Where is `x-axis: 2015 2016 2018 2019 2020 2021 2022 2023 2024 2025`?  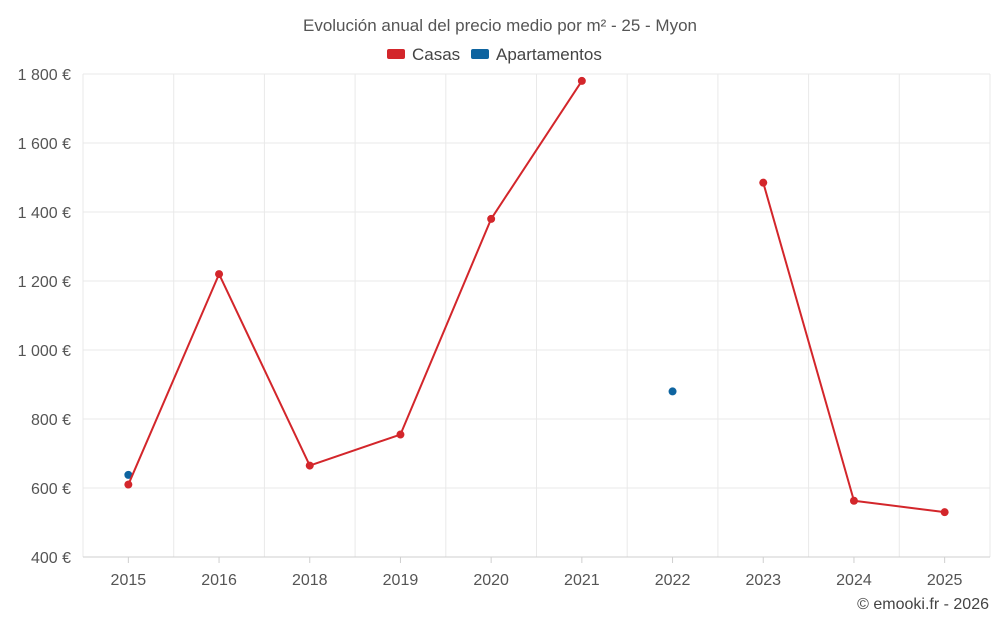
x-axis: 2015 2016 2018 2019 2020 2021 2022 2023 2024 2025 is located at coordinates (536, 572).